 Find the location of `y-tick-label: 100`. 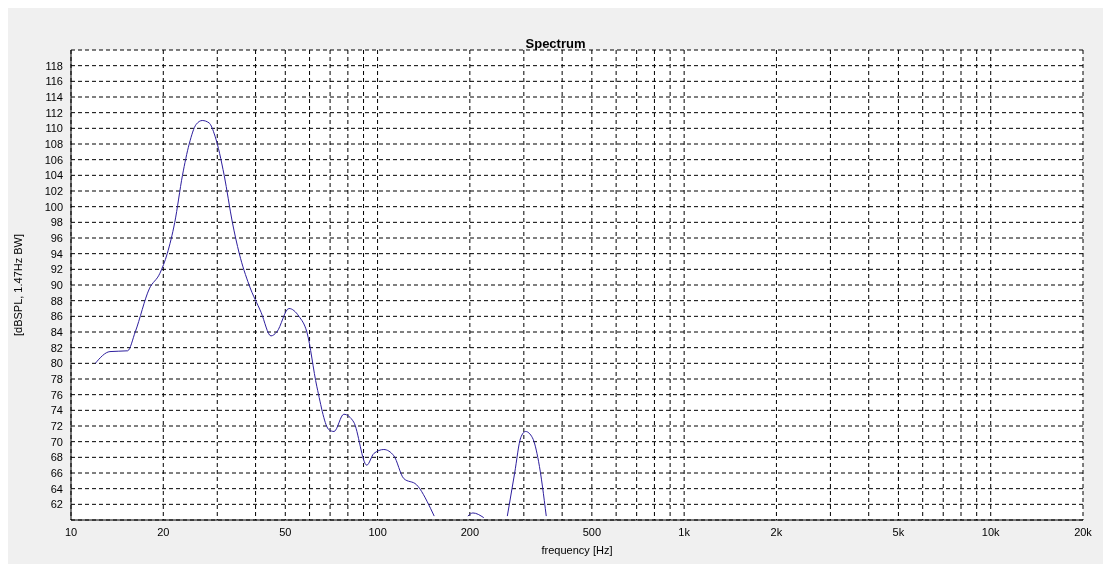

y-tick-label: 100 is located at coordinates (53, 206).